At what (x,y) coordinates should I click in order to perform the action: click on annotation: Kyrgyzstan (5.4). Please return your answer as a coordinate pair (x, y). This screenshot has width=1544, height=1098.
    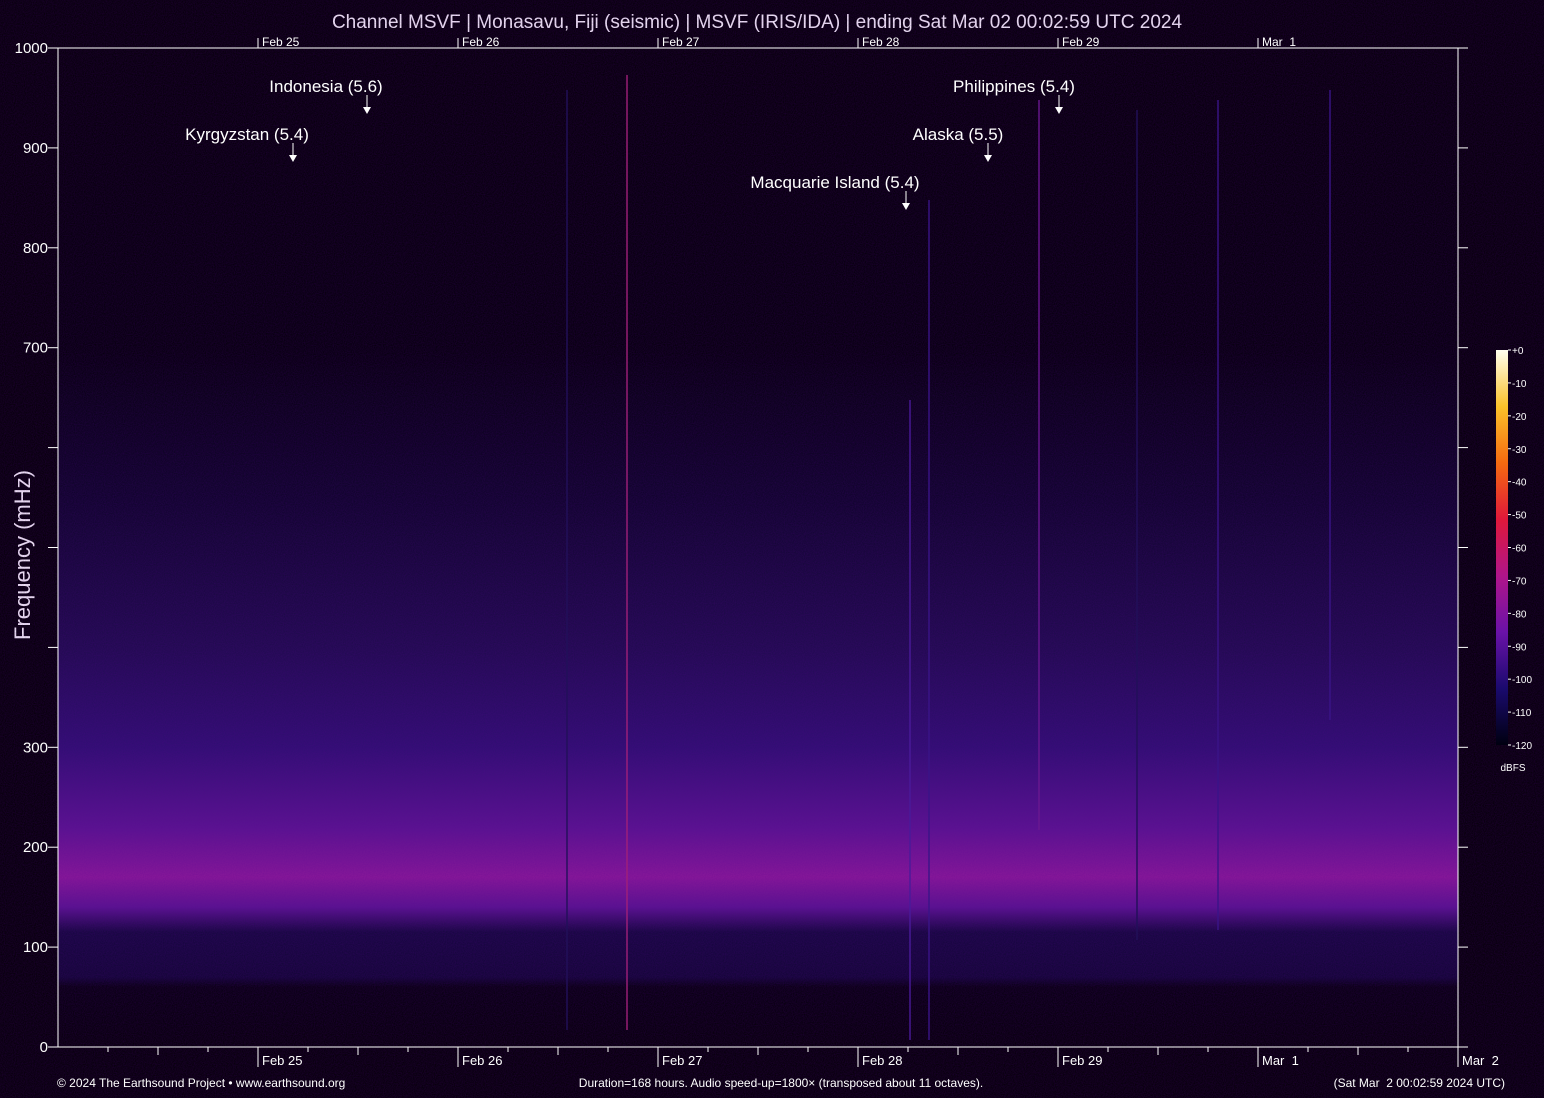
    Looking at the image, I should click on (247, 134).